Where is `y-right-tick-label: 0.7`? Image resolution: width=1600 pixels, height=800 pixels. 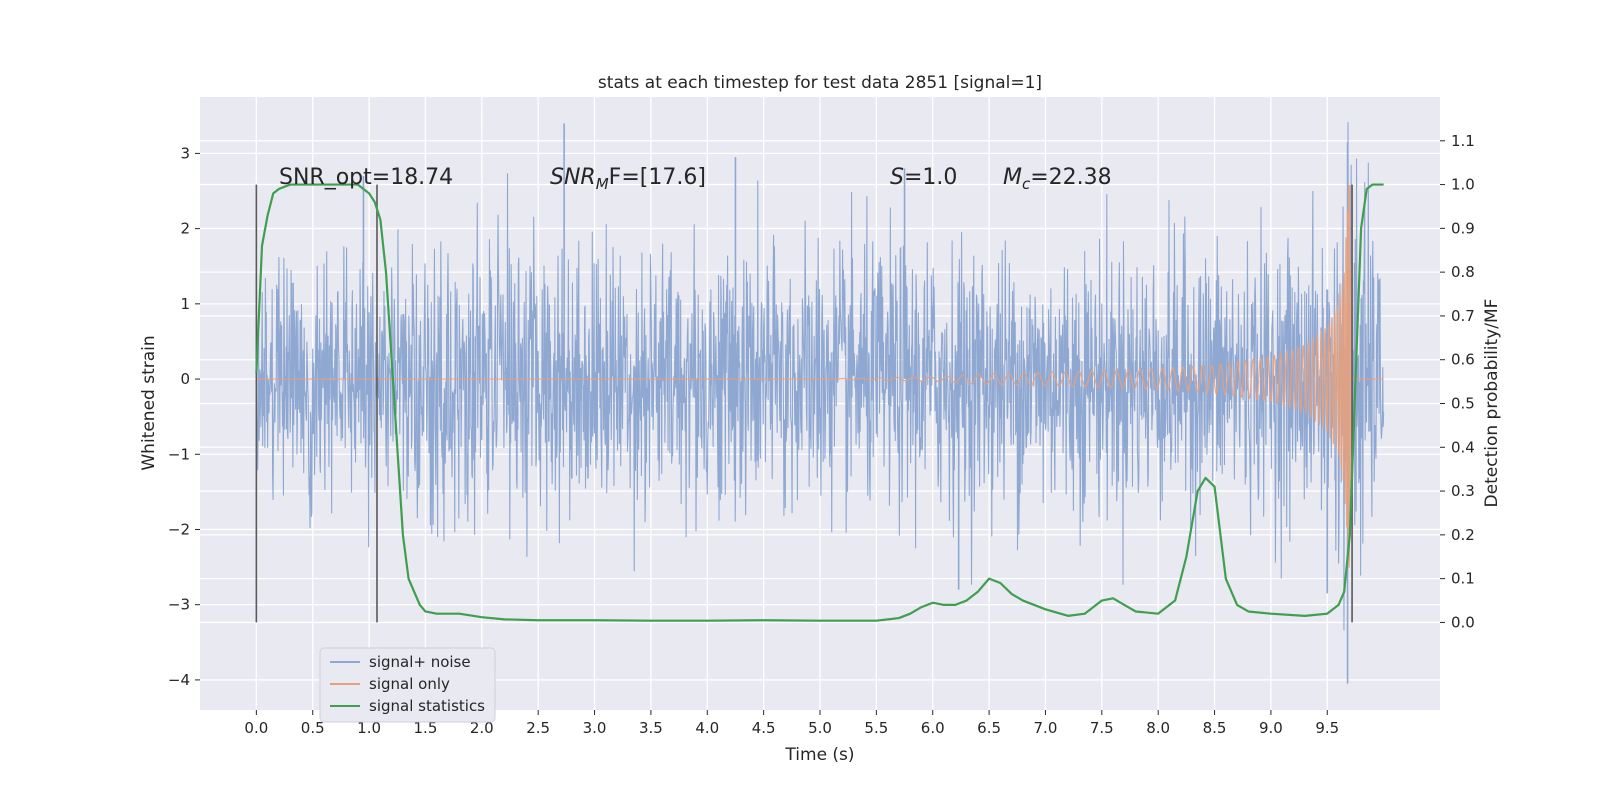 y-right-tick-label: 0.7 is located at coordinates (1463, 316).